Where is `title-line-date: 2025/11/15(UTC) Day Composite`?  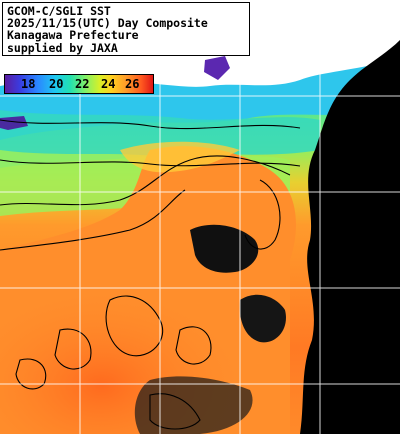 title-line-date: 2025/11/15(UTC) Day Composite is located at coordinates (107, 23).